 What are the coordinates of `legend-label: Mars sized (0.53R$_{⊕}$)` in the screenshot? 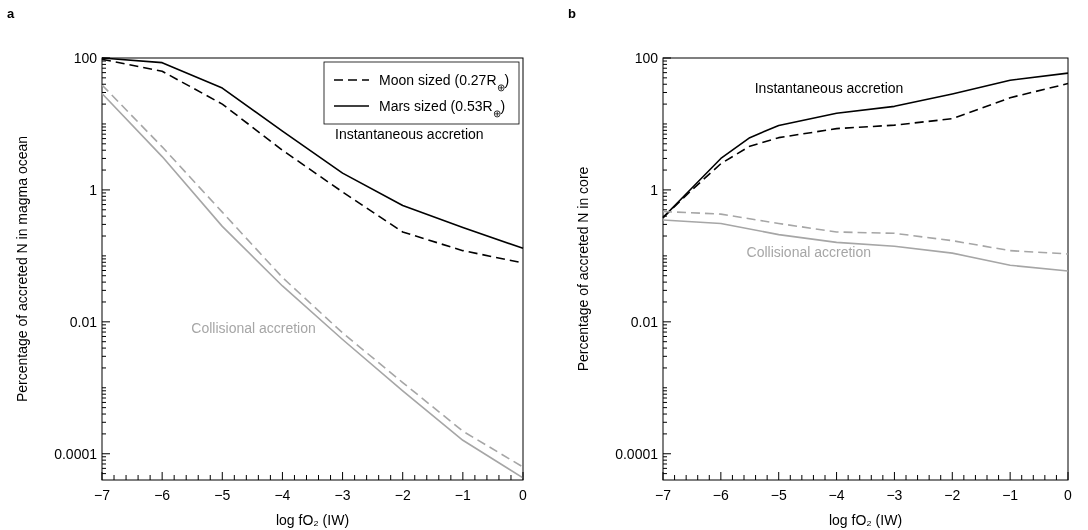 It's located at (442, 108).